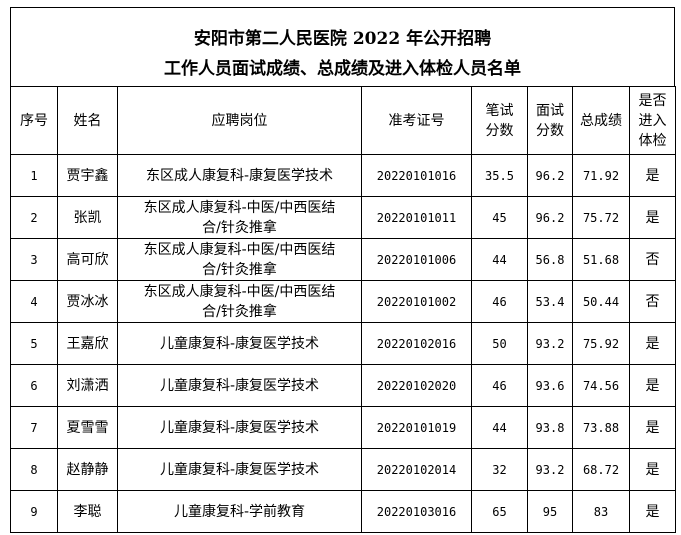 The height and width of the screenshot is (535, 681). Describe the element at coordinates (34, 511) in the screenshot. I see `row-number: 9` at that location.